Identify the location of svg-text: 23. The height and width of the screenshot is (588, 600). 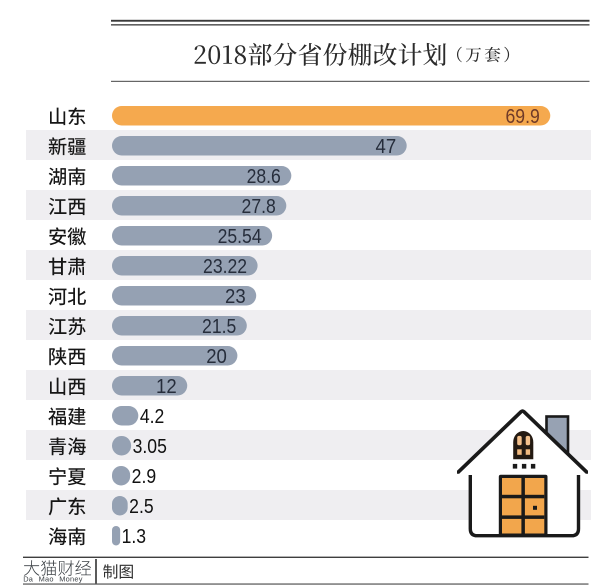
(235, 297).